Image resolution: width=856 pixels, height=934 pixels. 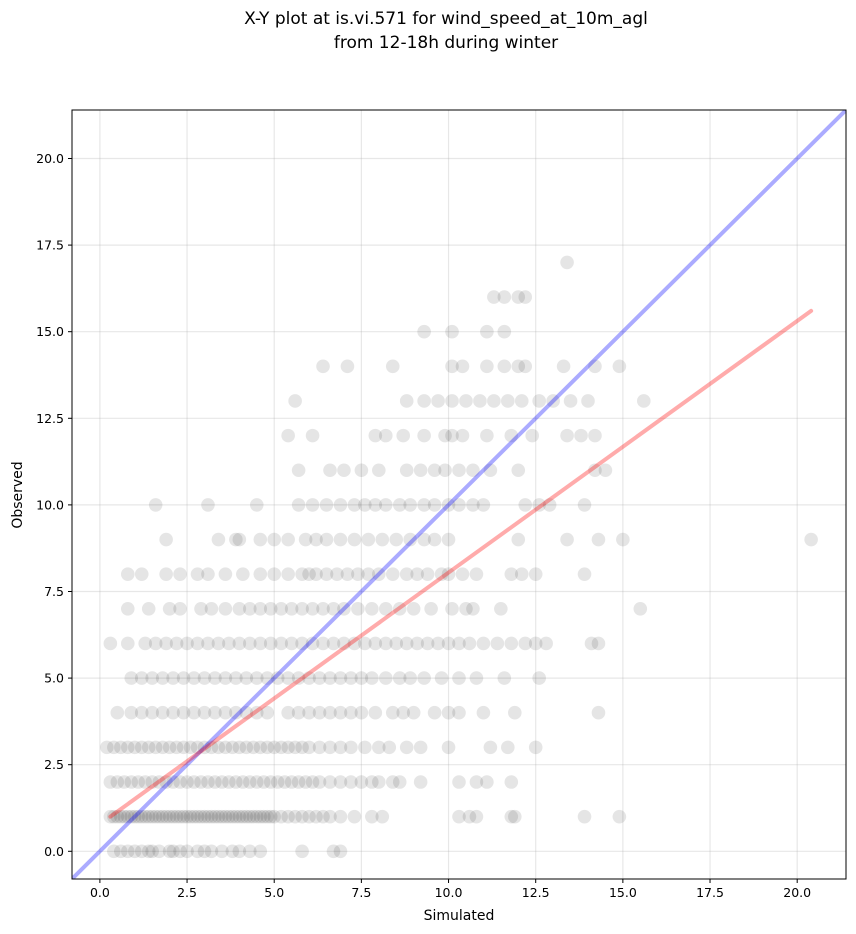 What do you see at coordinates (459, 916) in the screenshot?
I see `x-axis-label: Simulated` at bounding box center [459, 916].